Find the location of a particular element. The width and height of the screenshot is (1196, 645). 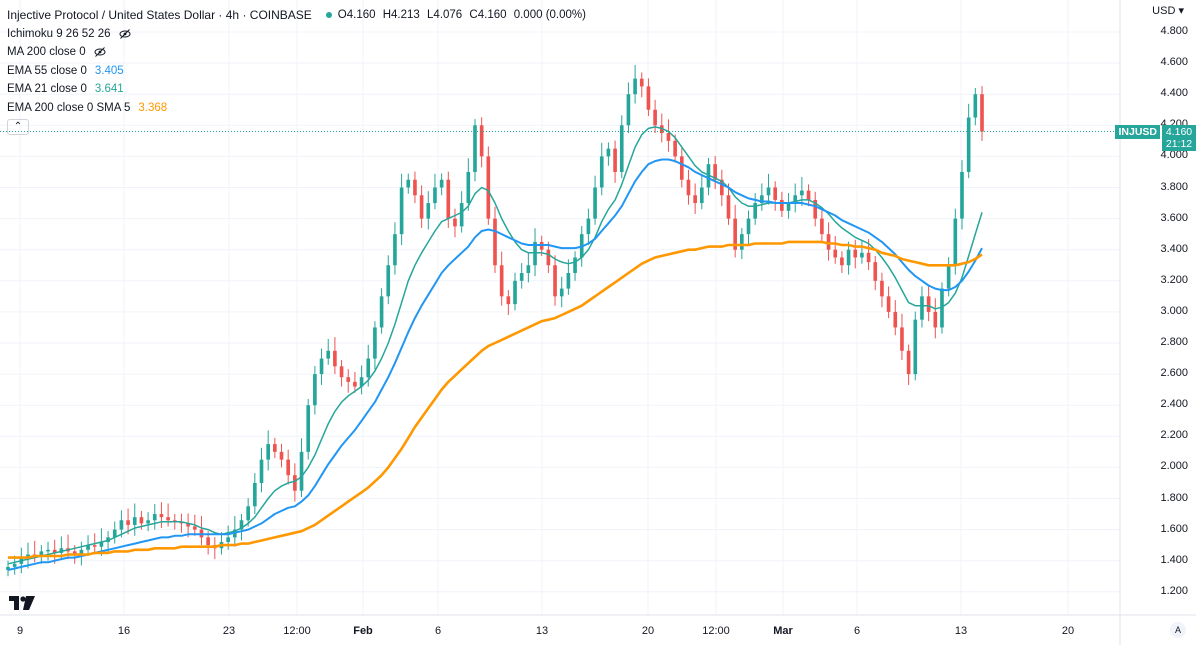

time-tick-label: Feb is located at coordinates (363, 631).